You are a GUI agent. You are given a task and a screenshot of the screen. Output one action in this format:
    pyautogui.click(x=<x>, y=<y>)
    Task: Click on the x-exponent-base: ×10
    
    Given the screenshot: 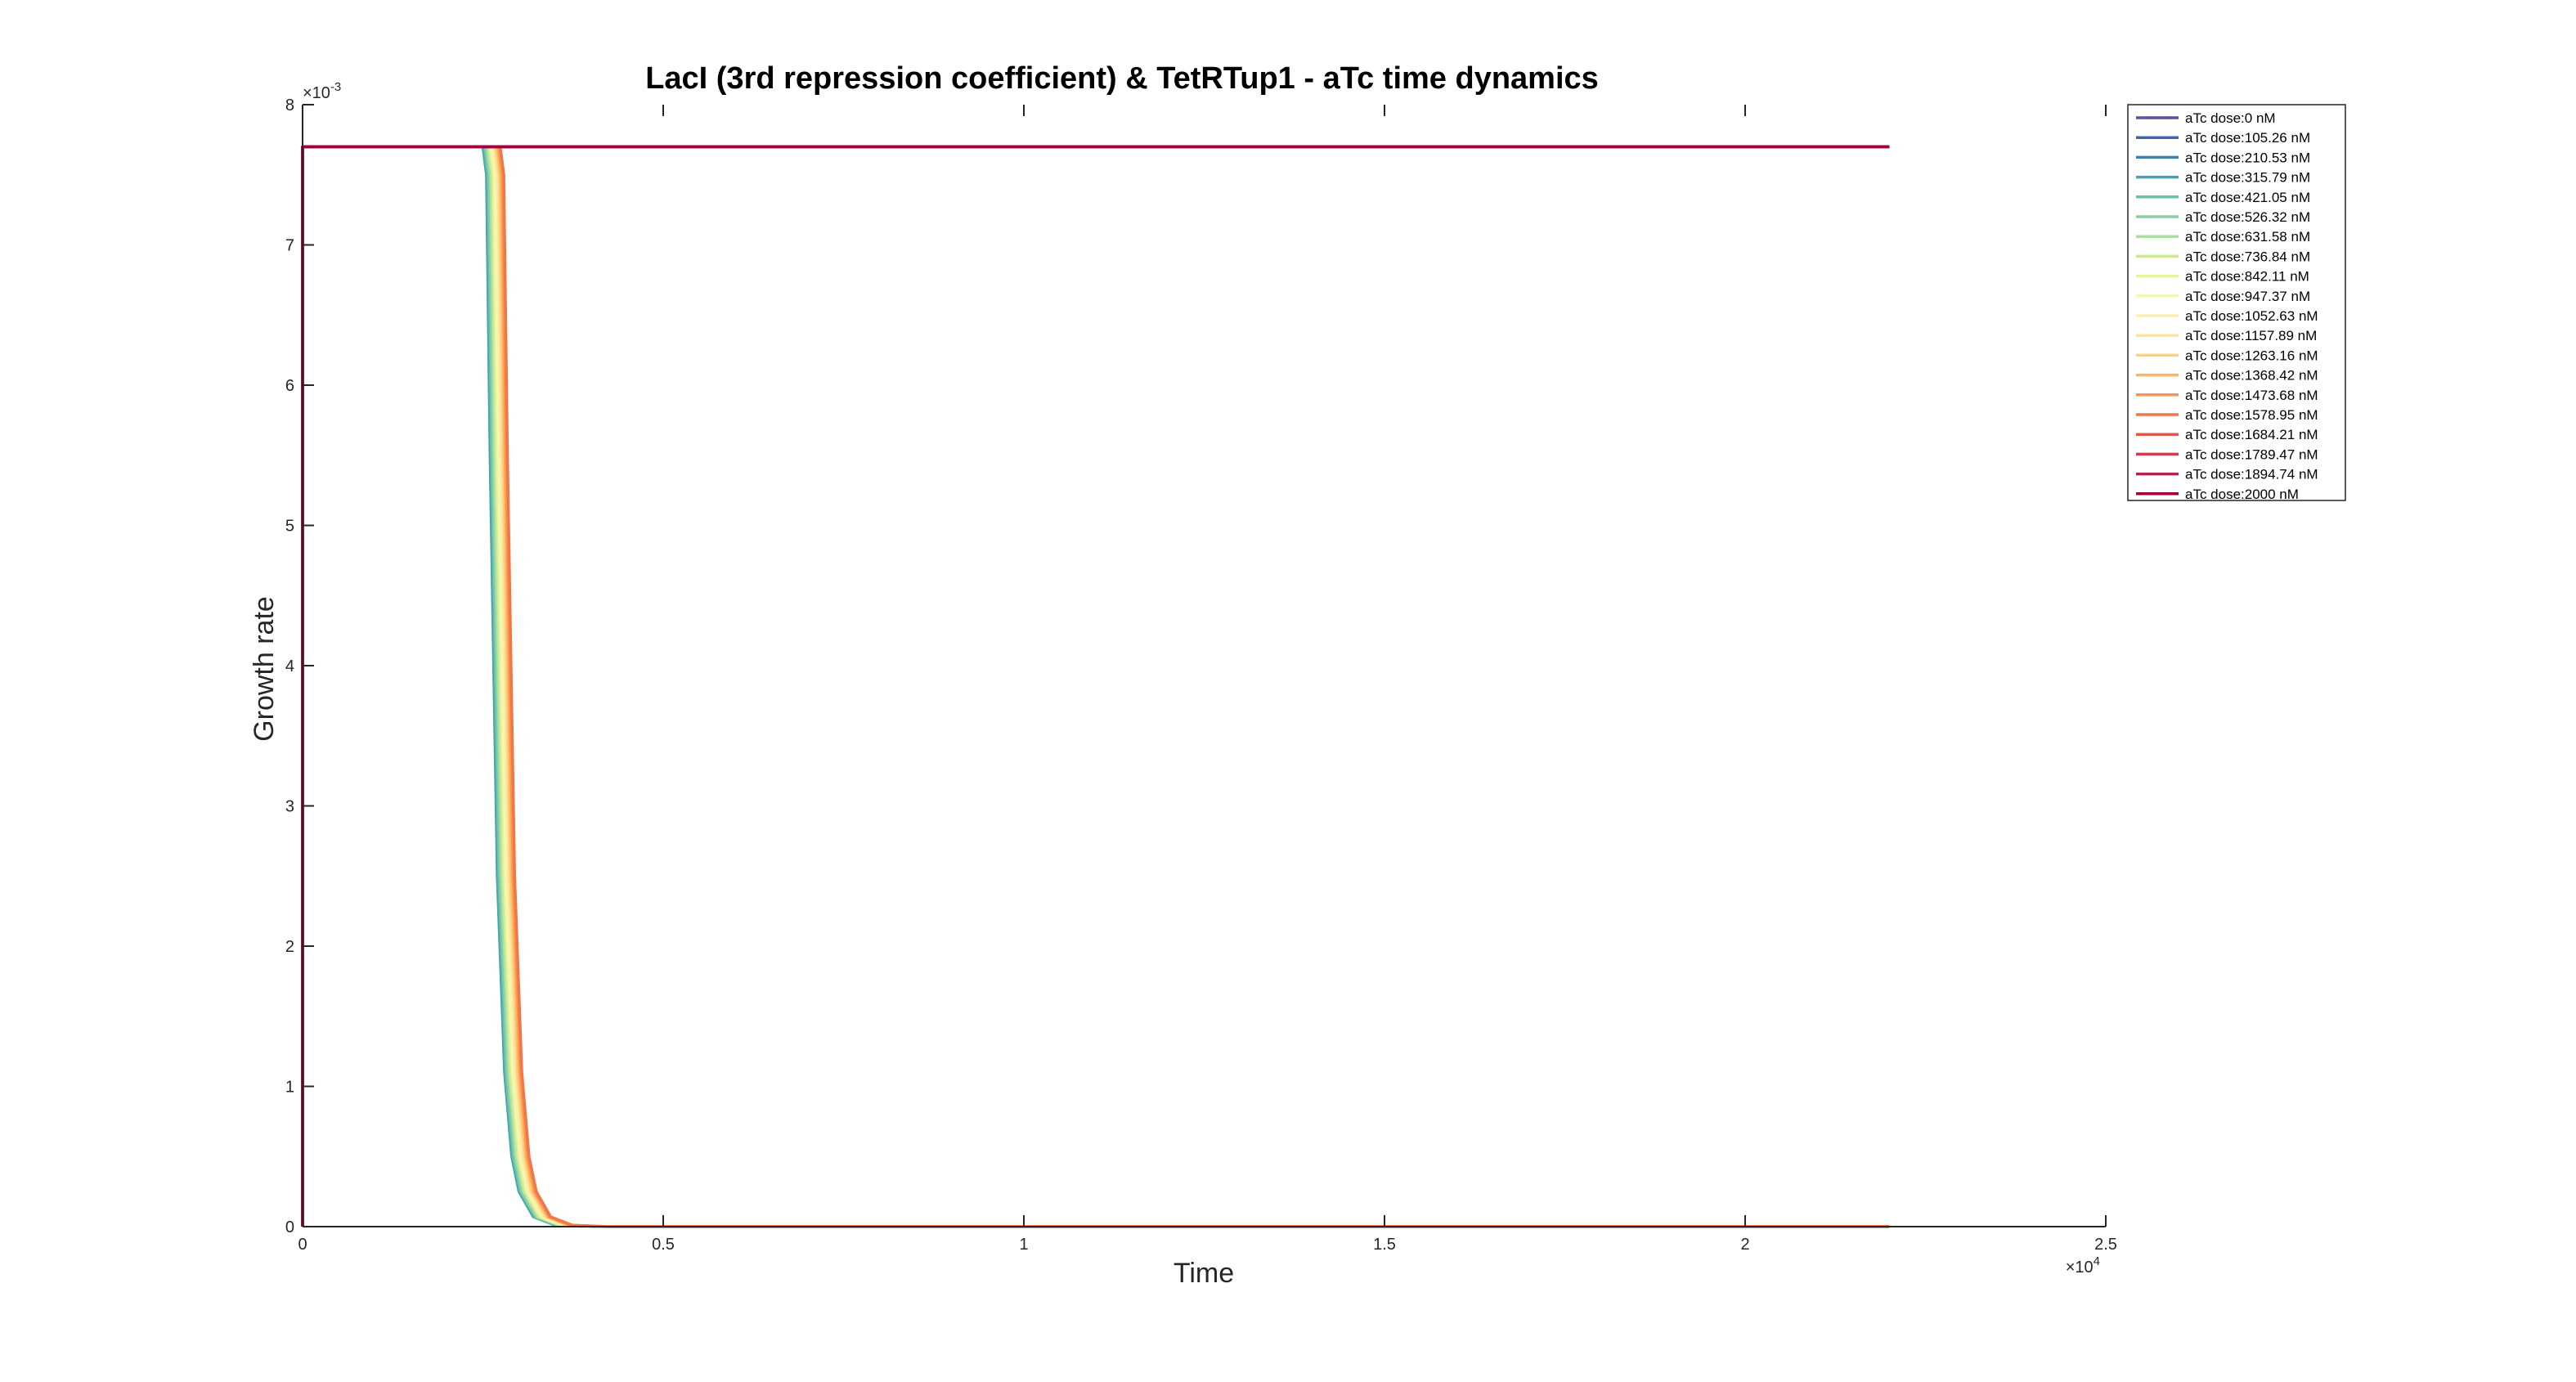 What is the action you would take?
    pyautogui.click(x=2080, y=1268)
    